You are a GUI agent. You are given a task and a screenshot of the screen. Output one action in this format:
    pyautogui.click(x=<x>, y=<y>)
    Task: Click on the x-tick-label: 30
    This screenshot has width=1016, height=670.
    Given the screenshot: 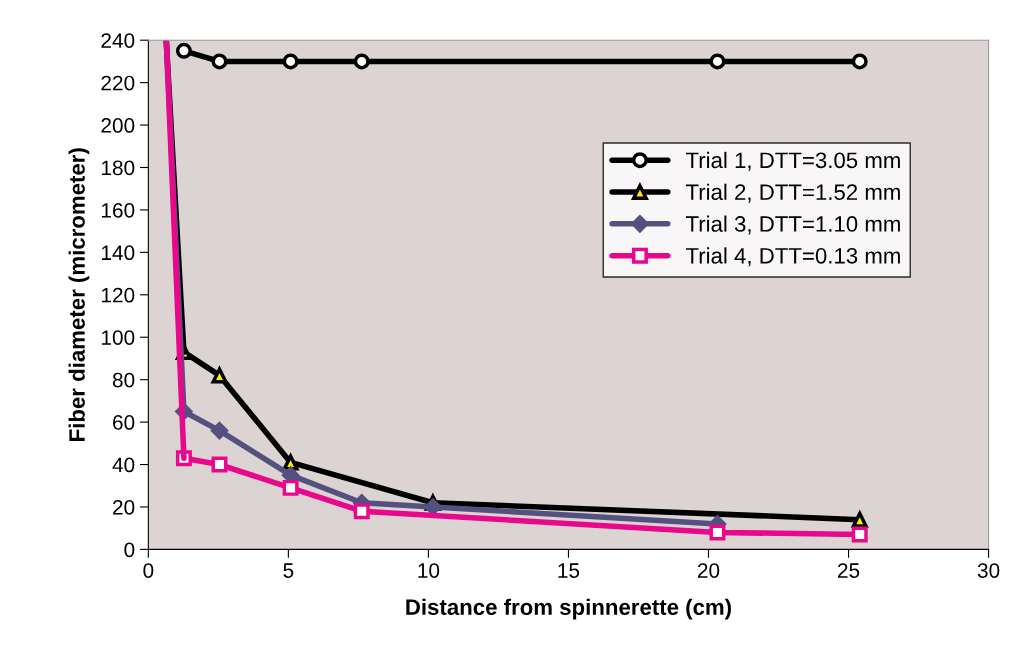 What is the action you would take?
    pyautogui.click(x=988, y=570)
    